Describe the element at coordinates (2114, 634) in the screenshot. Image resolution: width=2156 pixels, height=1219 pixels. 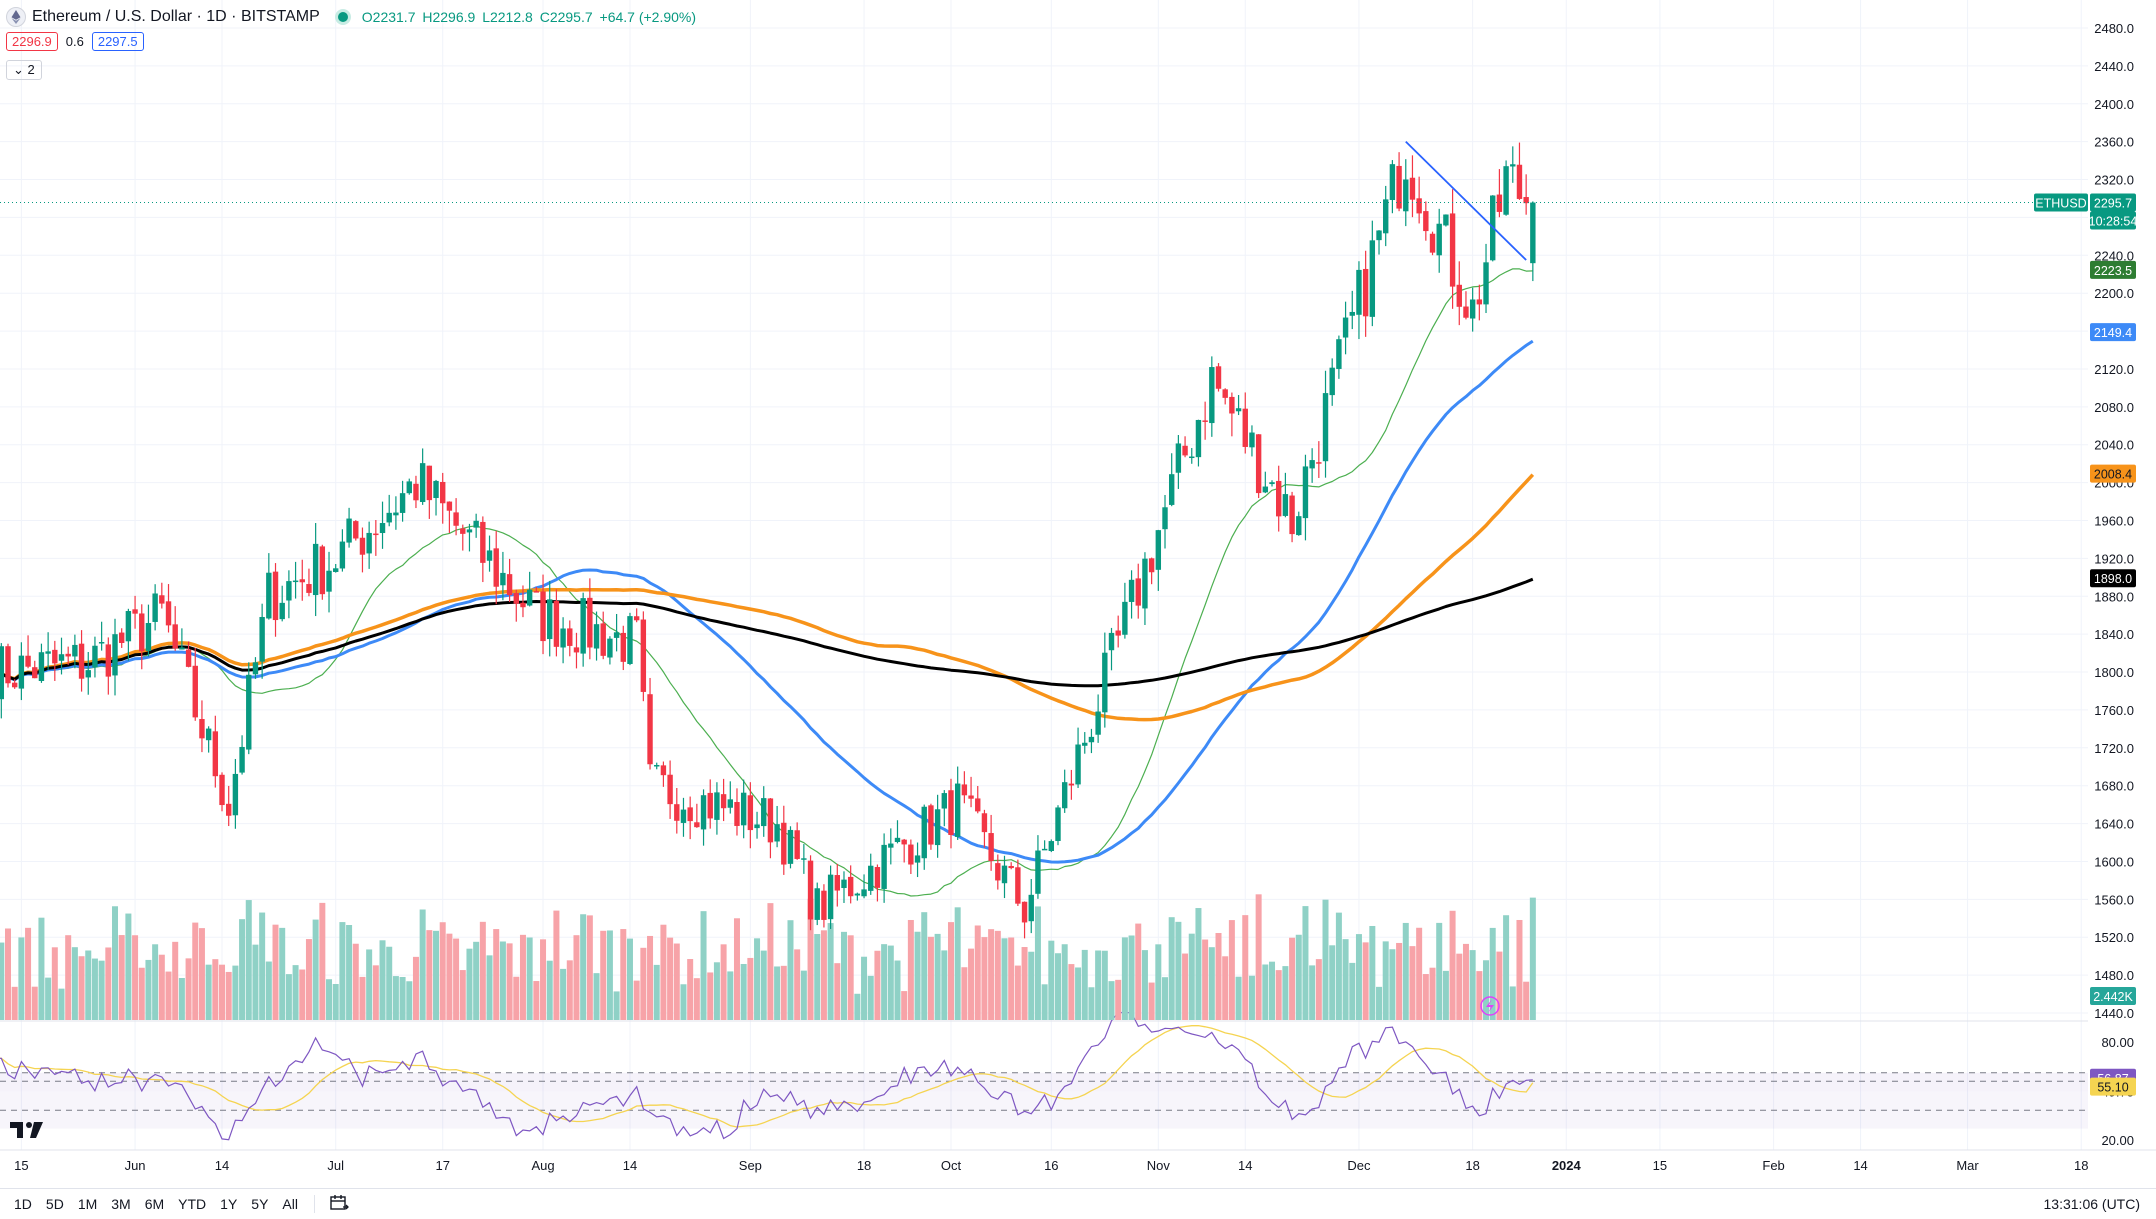
I see `price-tick-label: 1840.0` at that location.